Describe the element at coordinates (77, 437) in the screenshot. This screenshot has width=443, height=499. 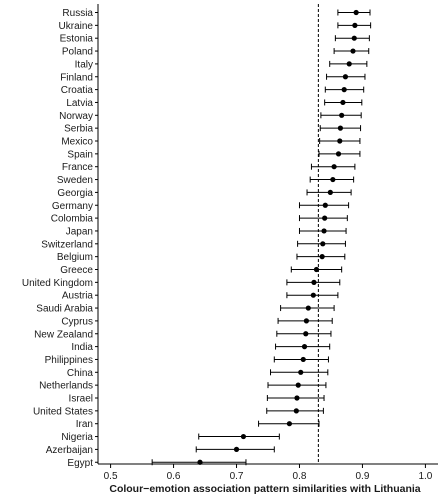
I see `country-label: Nigeria` at that location.